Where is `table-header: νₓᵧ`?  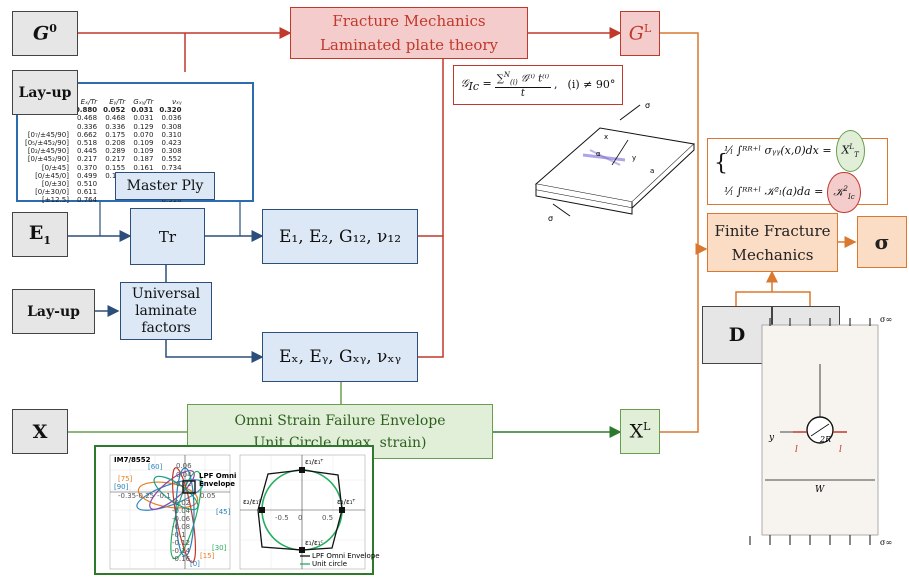
table-header: νₓᵧ is located at coordinates (176, 102).